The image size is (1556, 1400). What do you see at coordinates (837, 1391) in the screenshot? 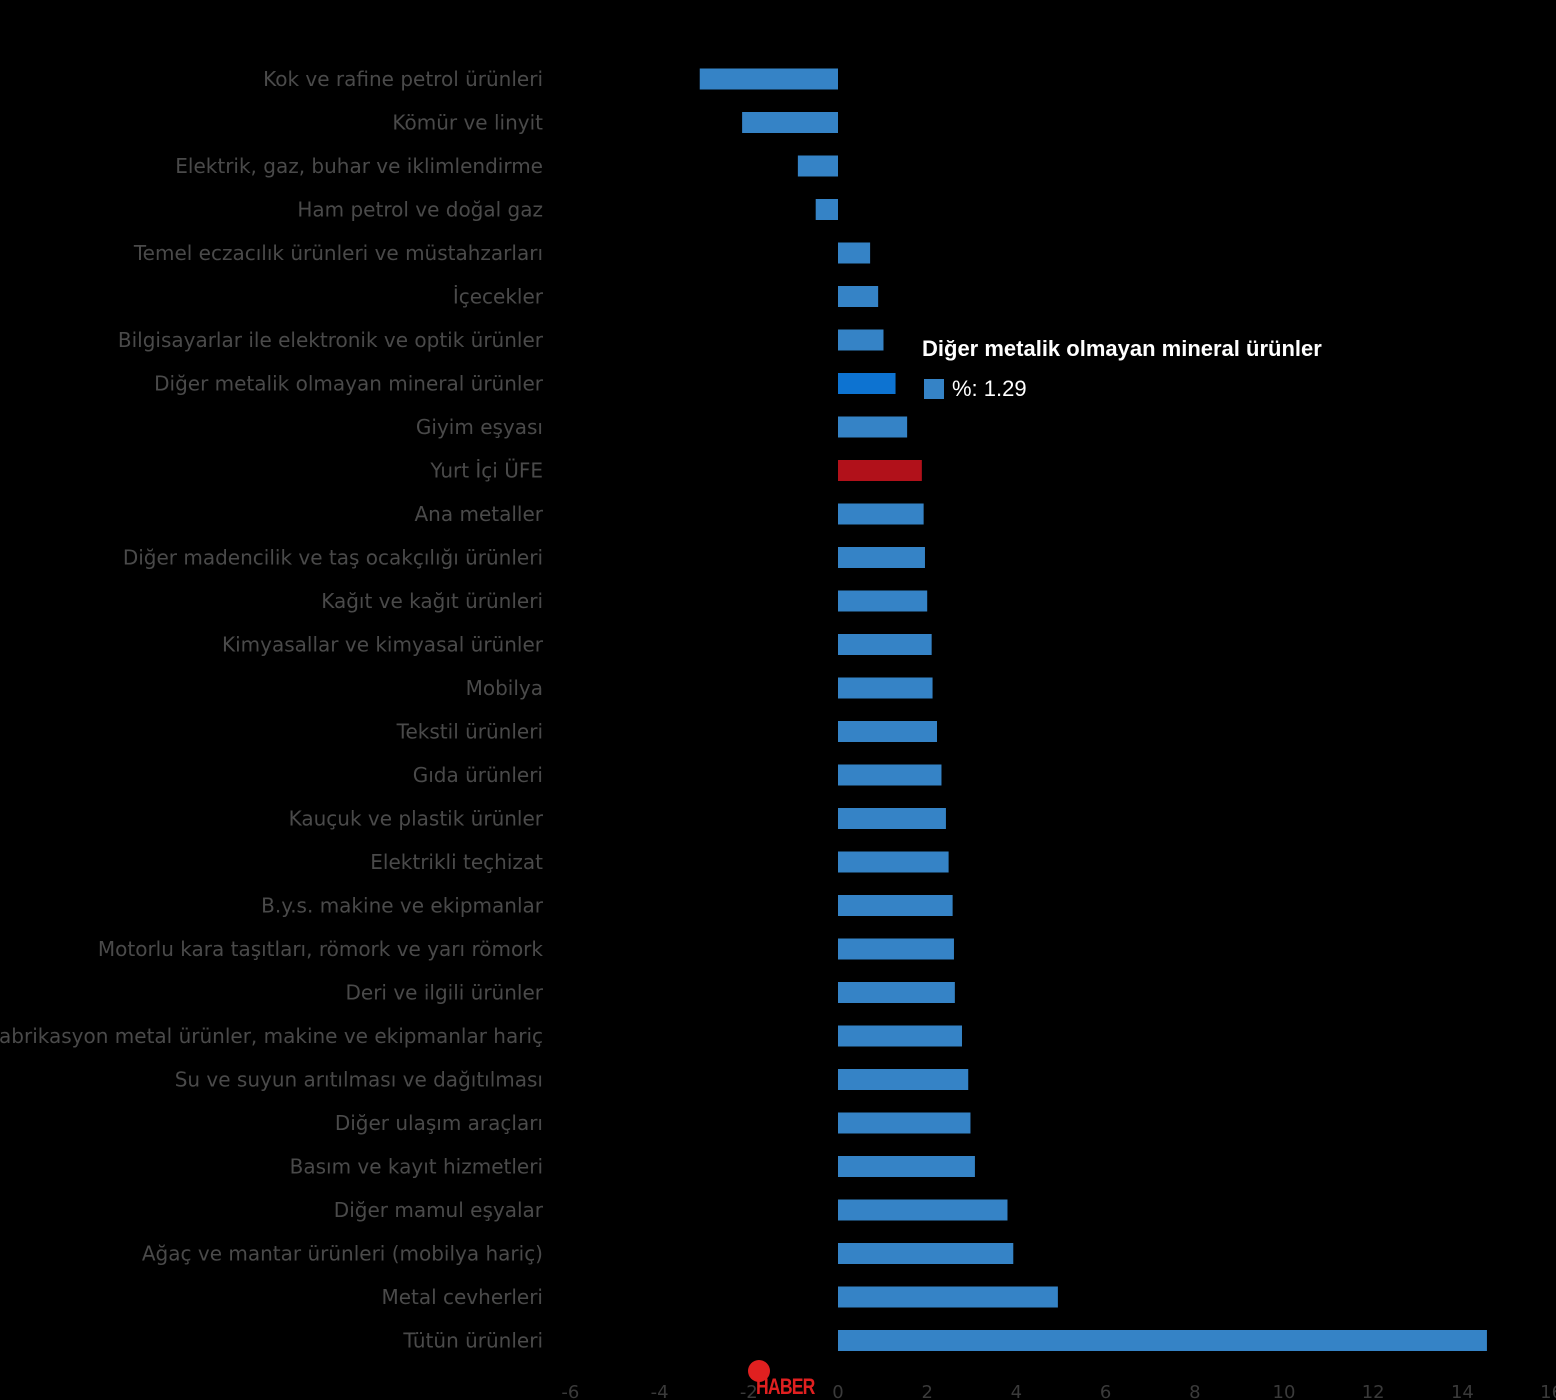
I see `x-tick-label-3: 0` at bounding box center [837, 1391].